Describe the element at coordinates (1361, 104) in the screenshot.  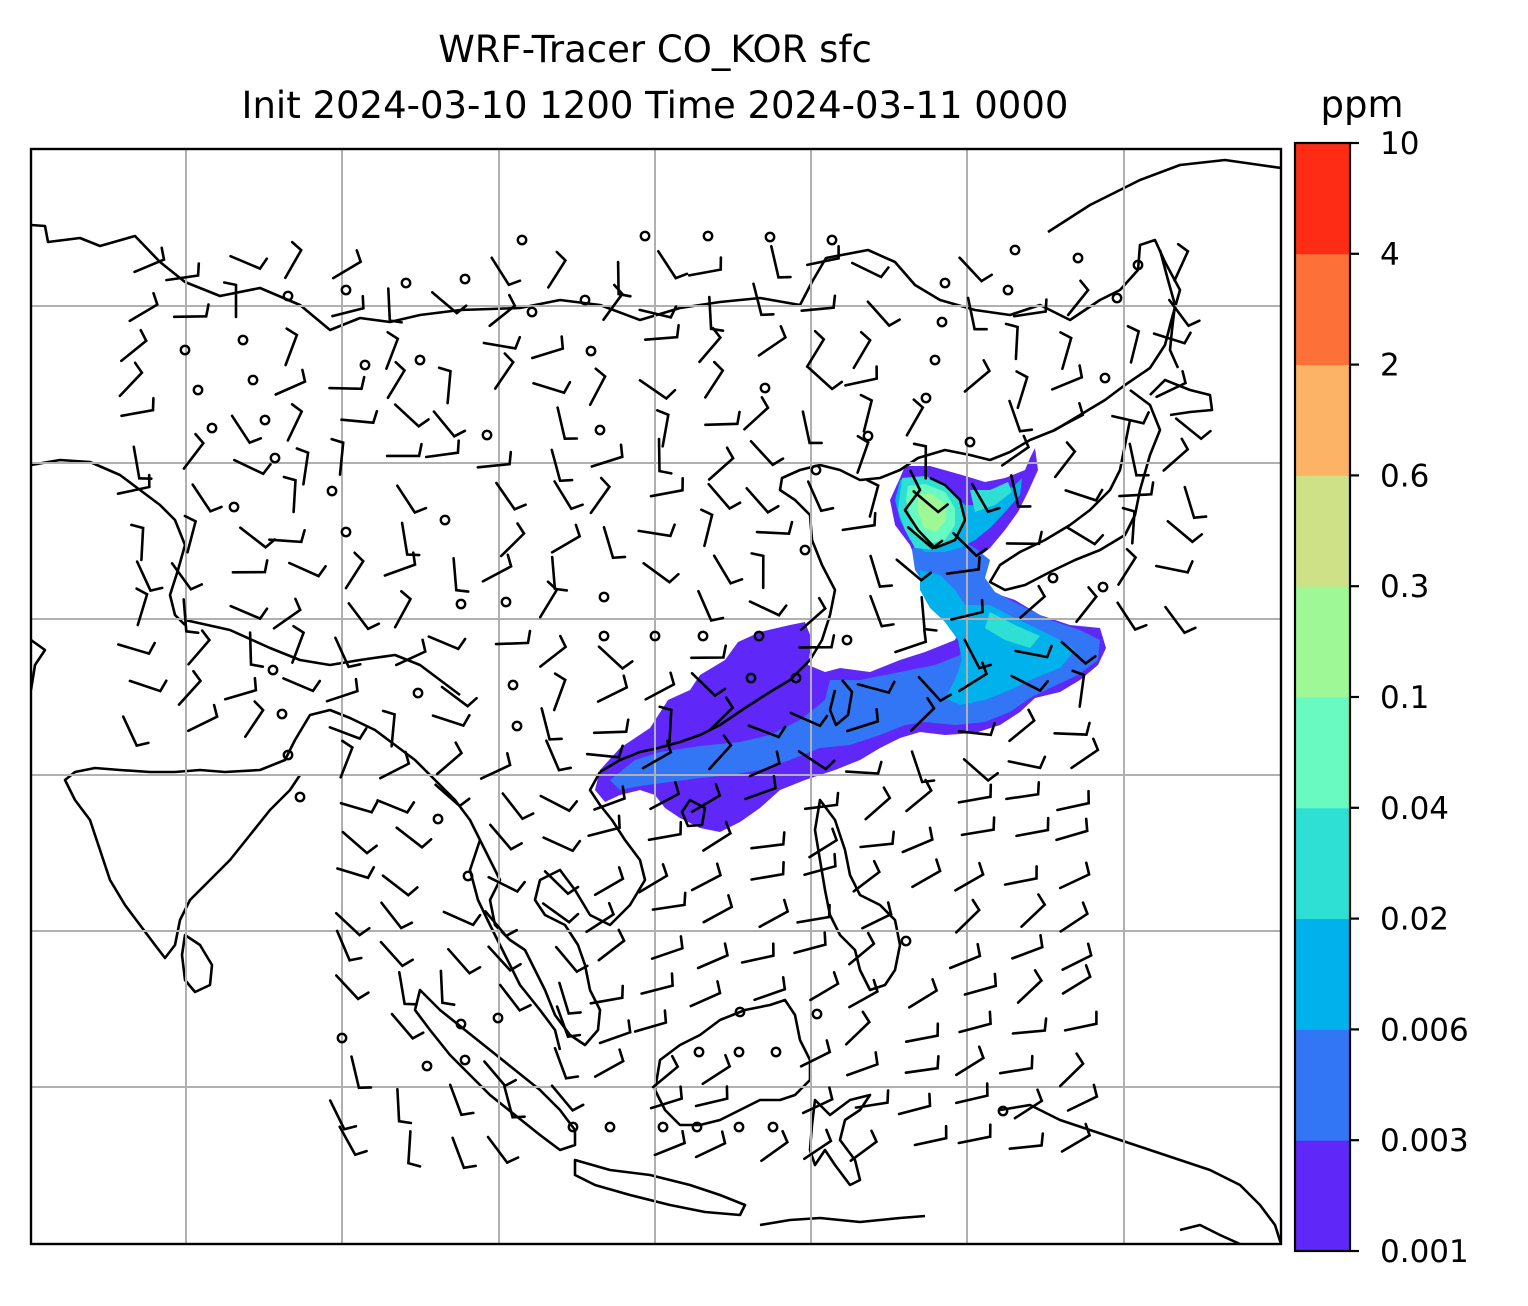
I see `colorbar-unit-label: ppm` at that location.